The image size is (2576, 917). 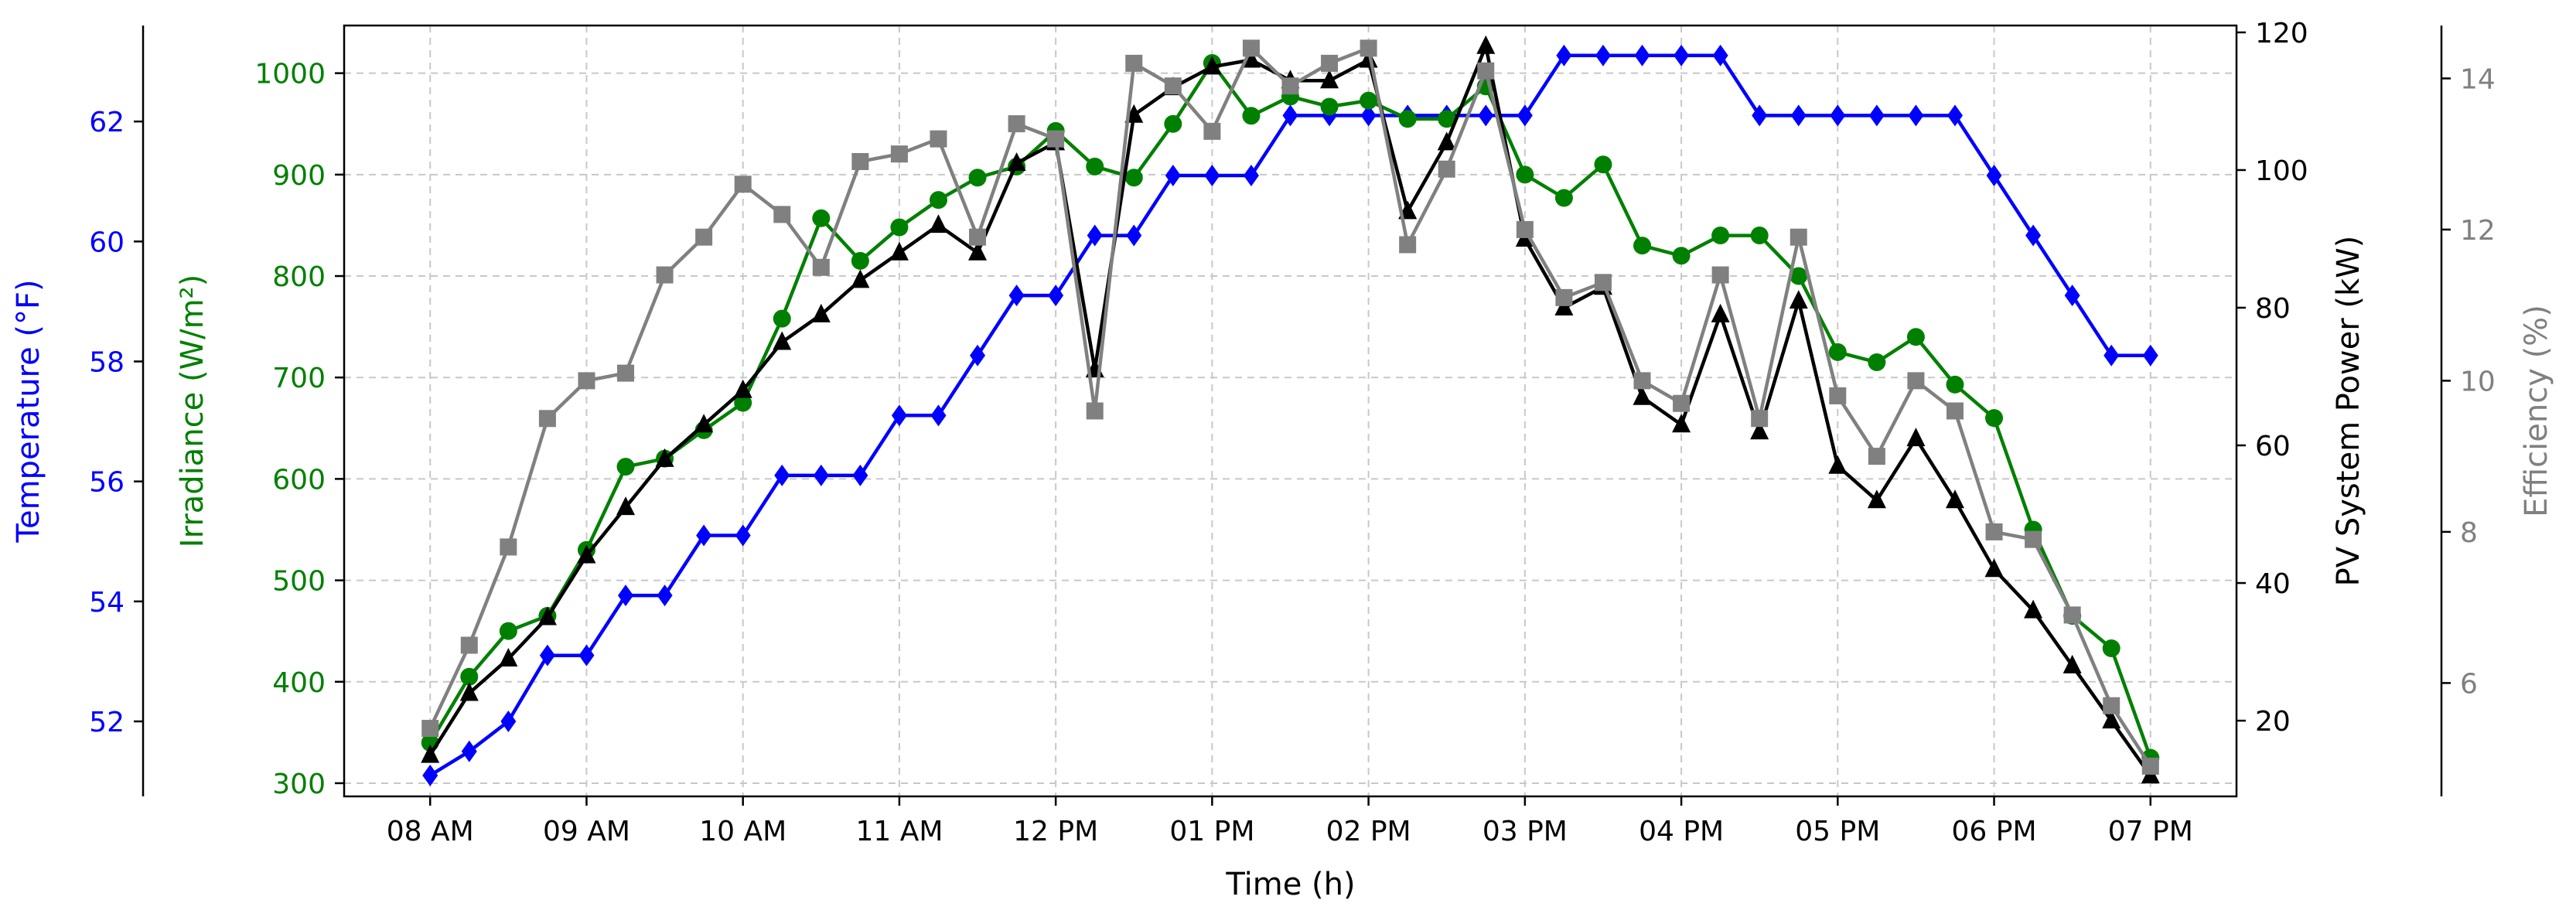 I want to click on x-axis-title: Time (h), so click(x=1290, y=884).